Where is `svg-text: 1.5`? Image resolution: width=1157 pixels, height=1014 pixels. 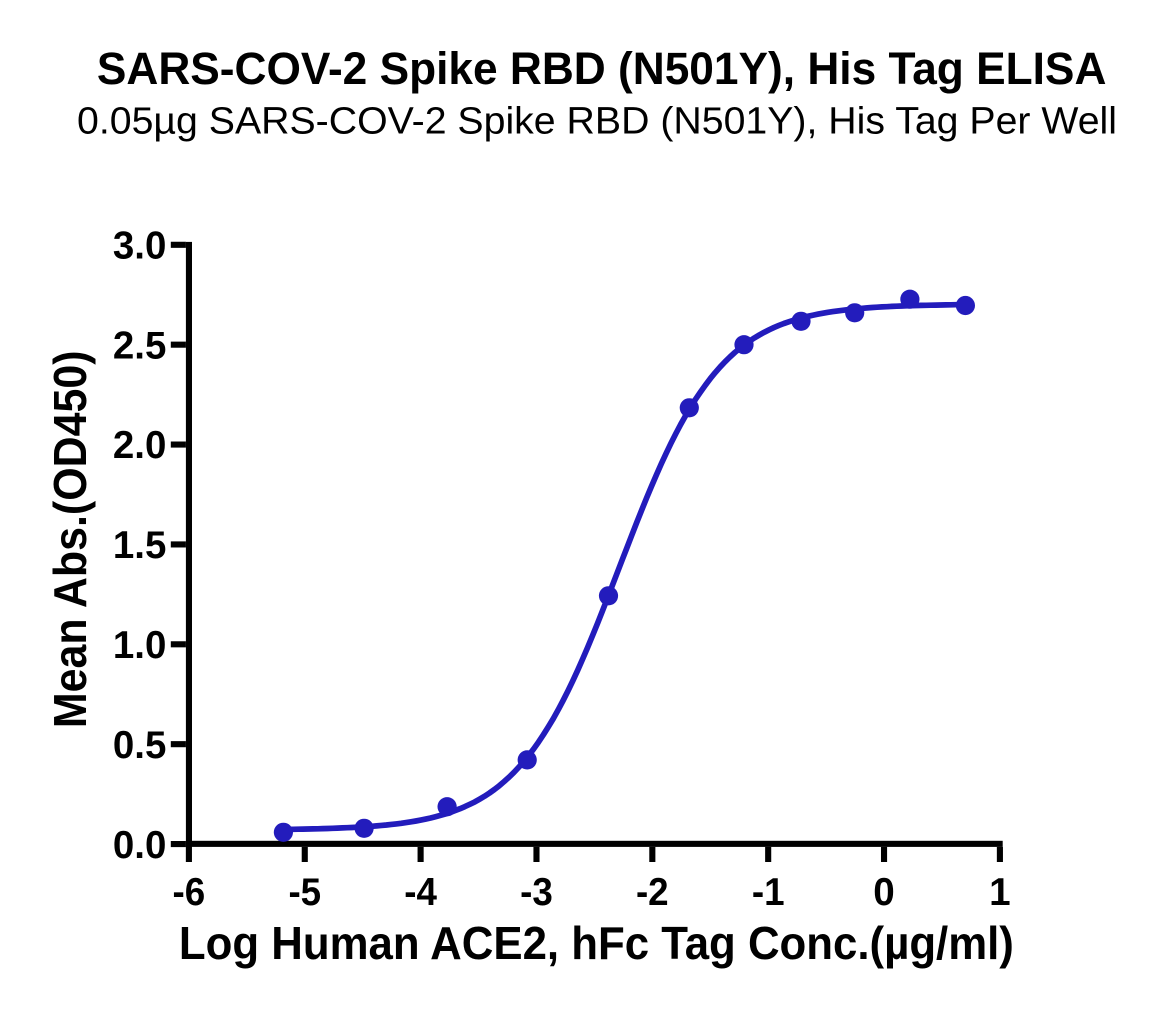 svg-text: 1.5 is located at coordinates (140, 545).